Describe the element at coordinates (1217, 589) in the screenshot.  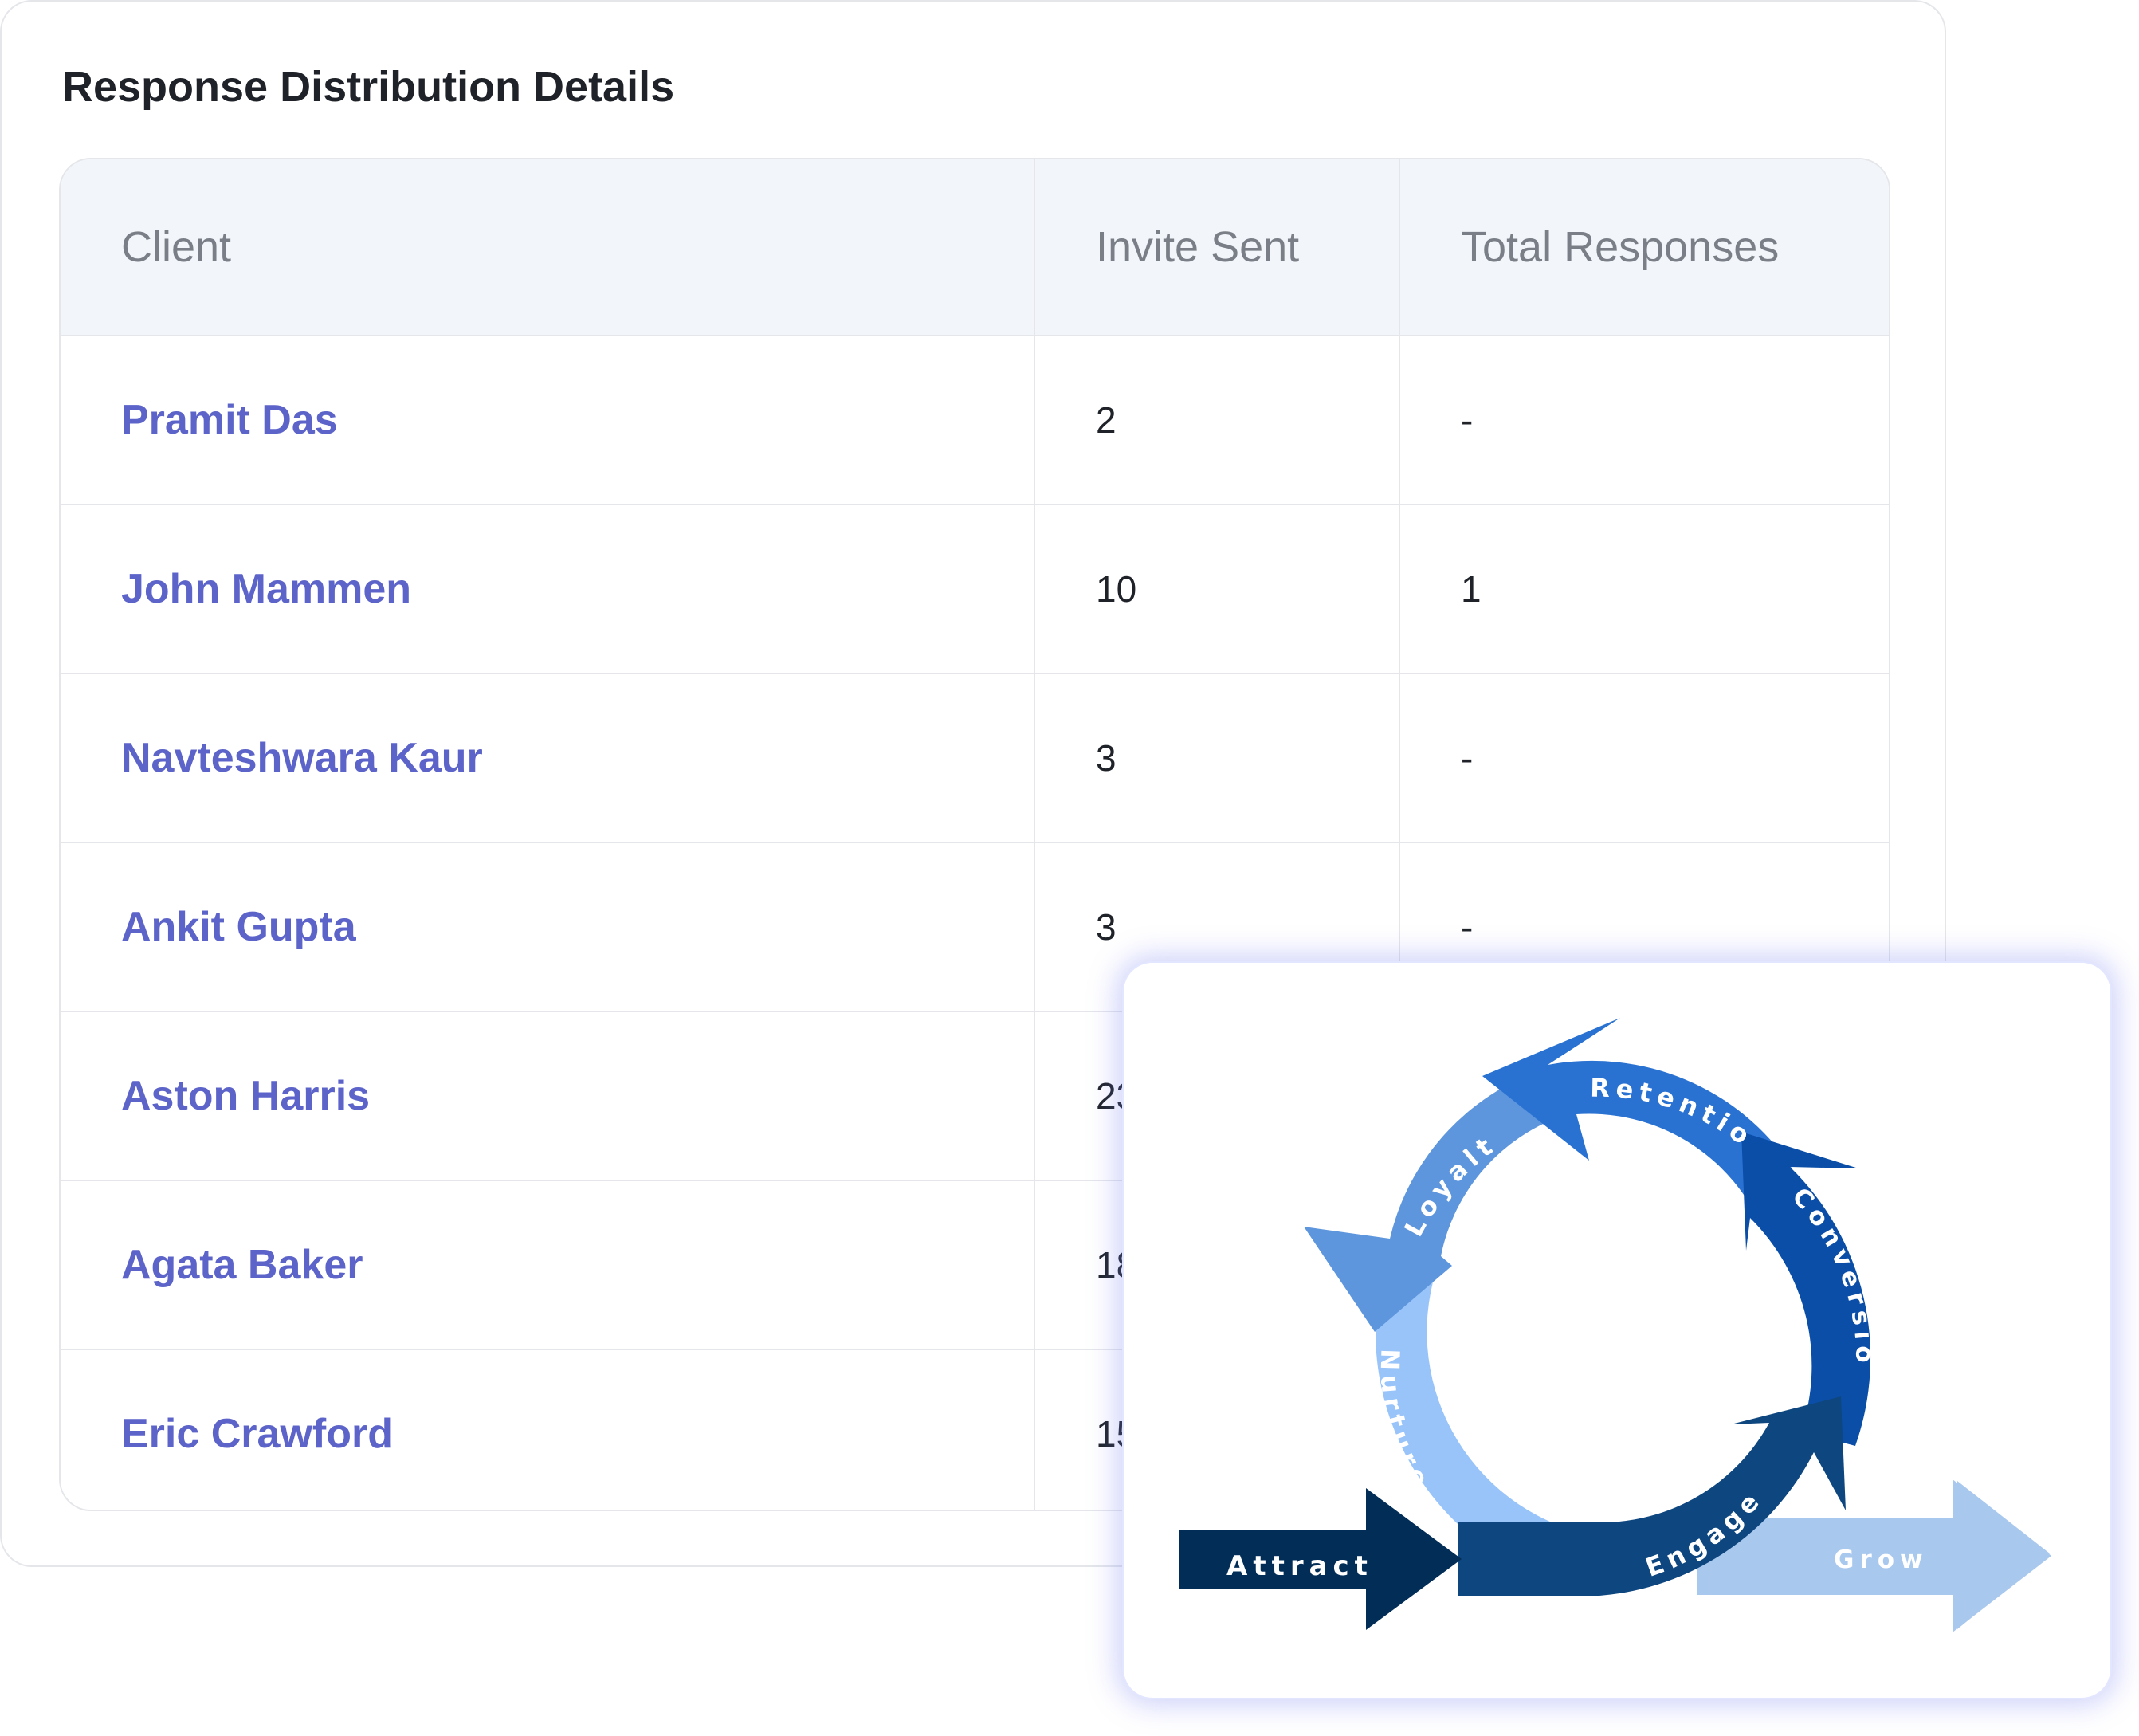
I see `invite-sent-value: 10` at that location.